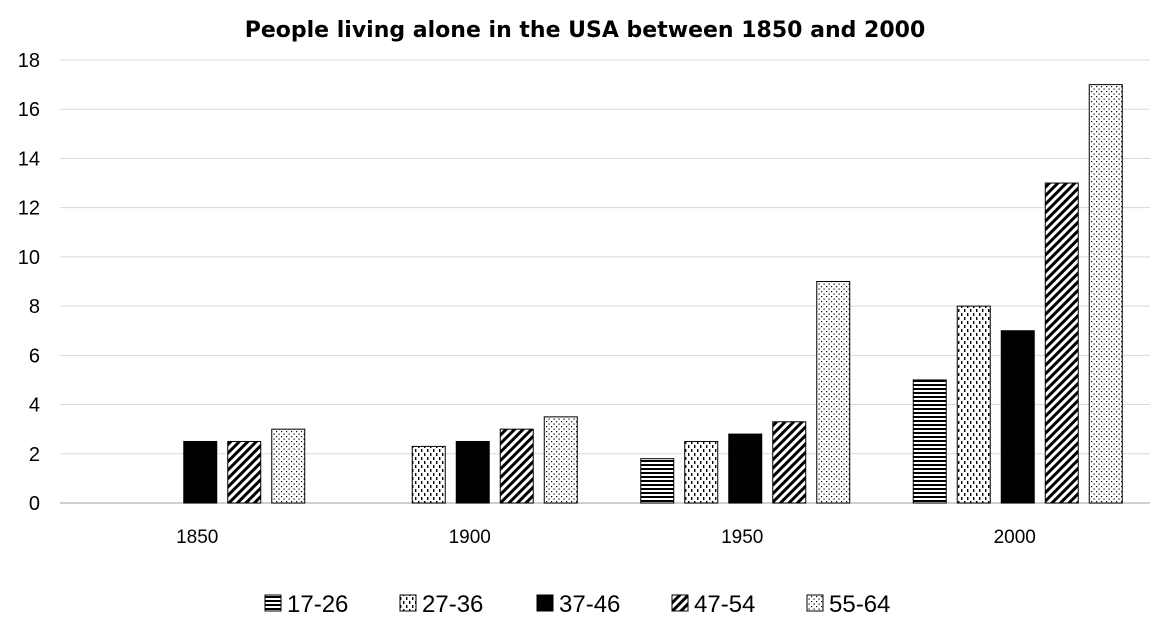  I want to click on bar-27-36-1900, so click(428, 474).